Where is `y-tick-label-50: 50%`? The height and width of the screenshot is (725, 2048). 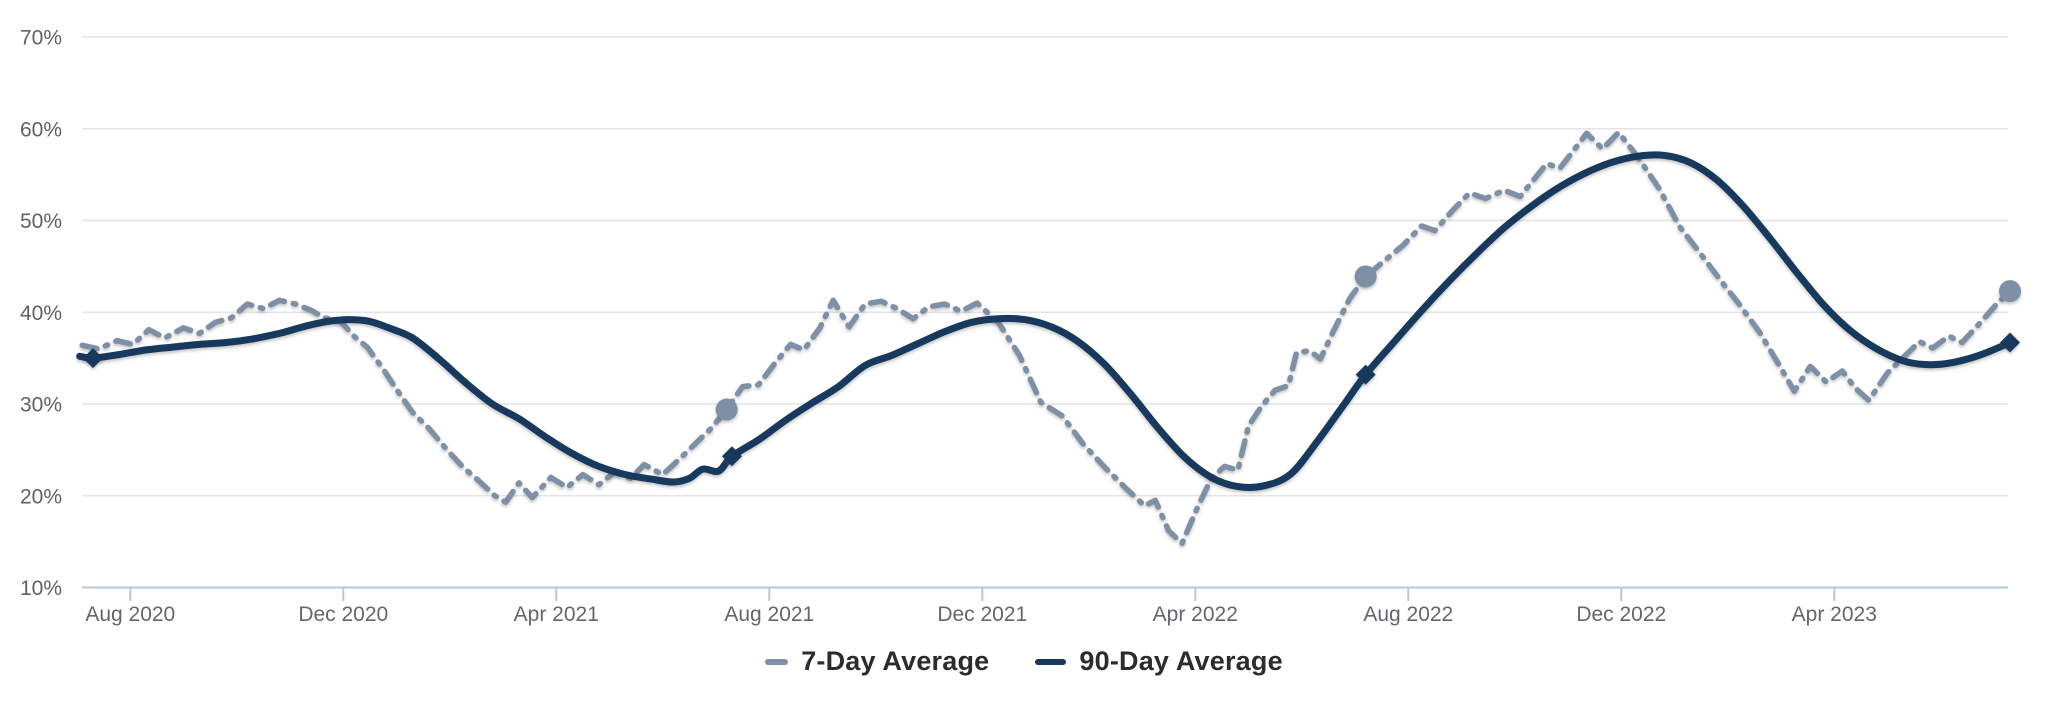
y-tick-label-50: 50% is located at coordinates (41, 221).